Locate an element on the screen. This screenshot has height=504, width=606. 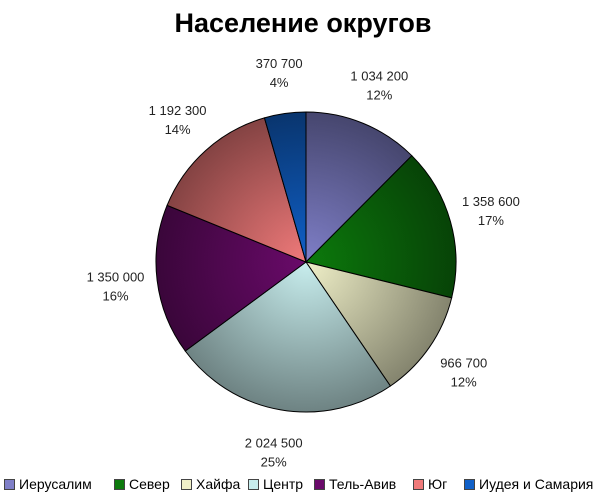
legend-item: Иерусалим is located at coordinates (48, 484).